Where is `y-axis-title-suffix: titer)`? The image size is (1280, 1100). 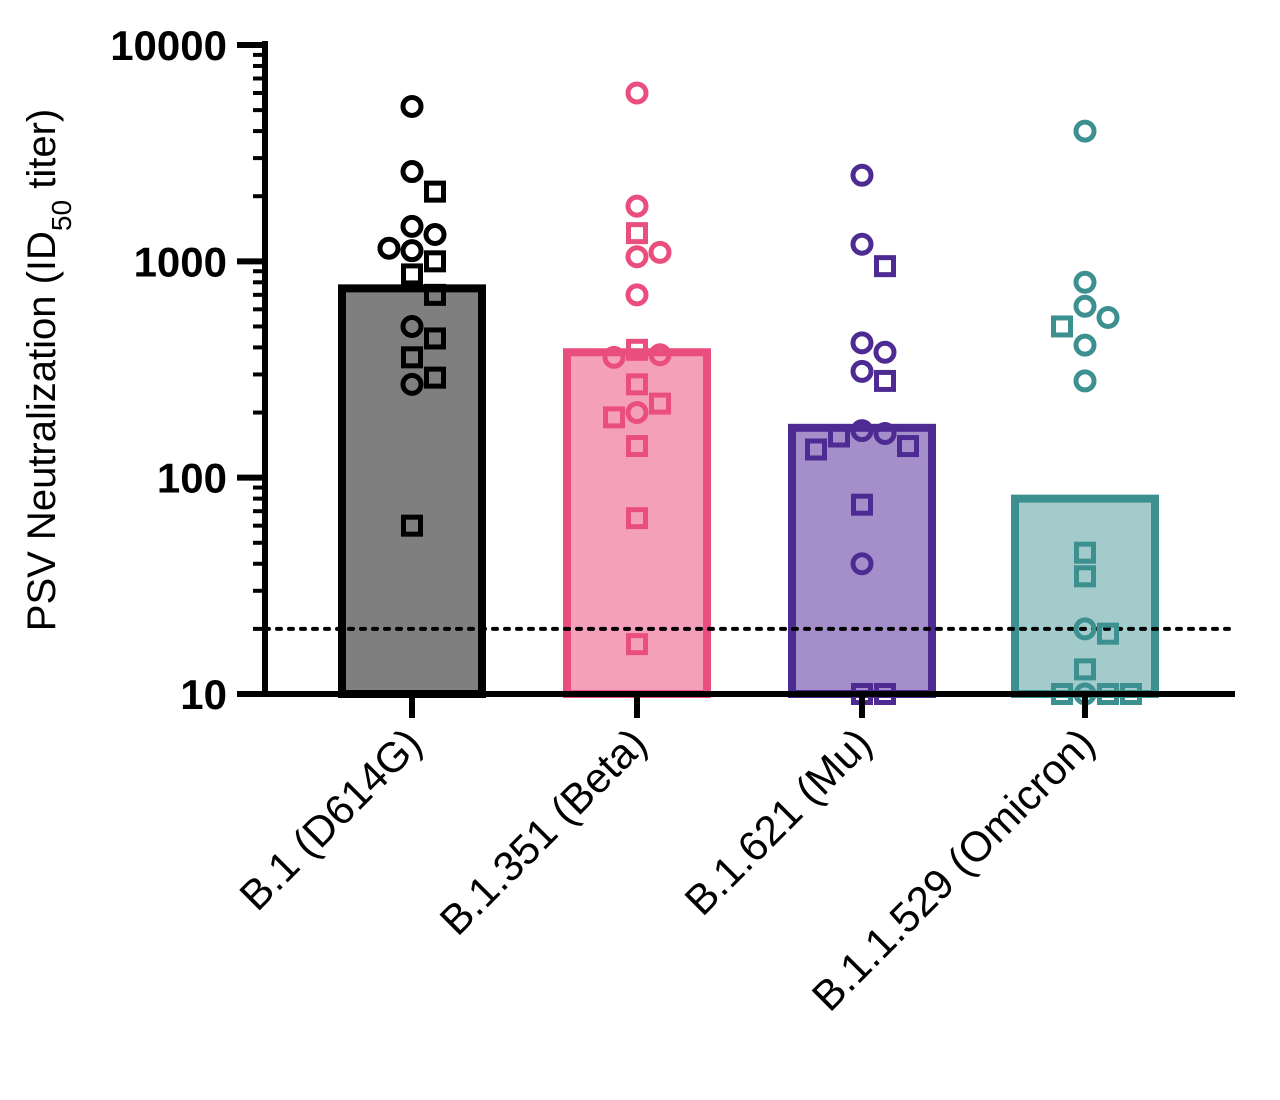 y-axis-title-suffix: titer) is located at coordinates (42, 154).